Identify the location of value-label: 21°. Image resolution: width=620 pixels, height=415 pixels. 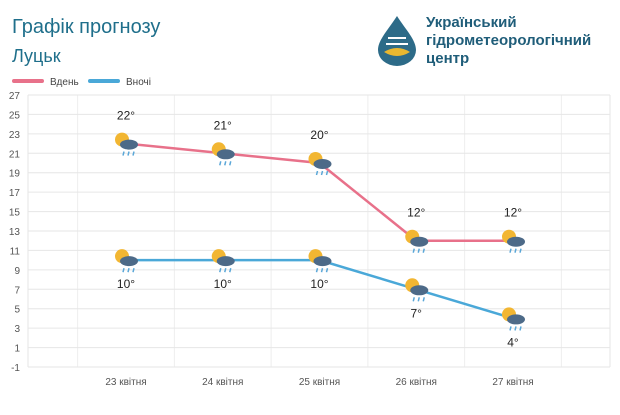
(223, 125).